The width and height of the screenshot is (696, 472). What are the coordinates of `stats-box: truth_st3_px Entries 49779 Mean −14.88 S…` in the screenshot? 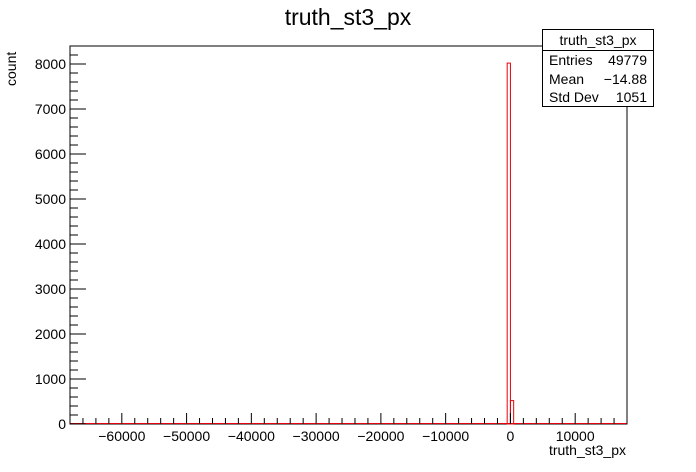 It's located at (598, 68).